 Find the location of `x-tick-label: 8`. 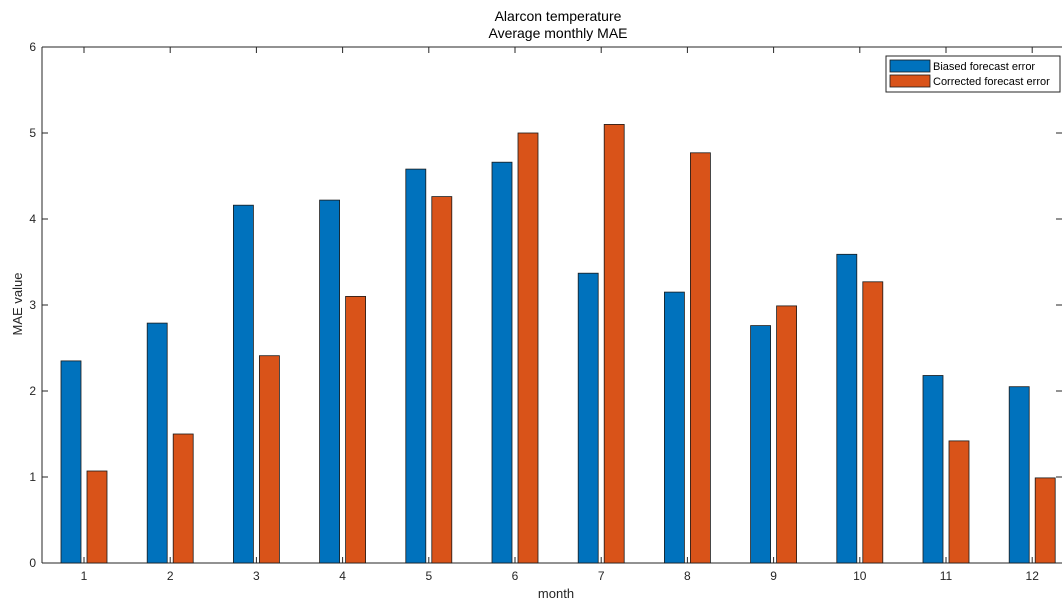

x-tick-label: 8 is located at coordinates (687, 576).